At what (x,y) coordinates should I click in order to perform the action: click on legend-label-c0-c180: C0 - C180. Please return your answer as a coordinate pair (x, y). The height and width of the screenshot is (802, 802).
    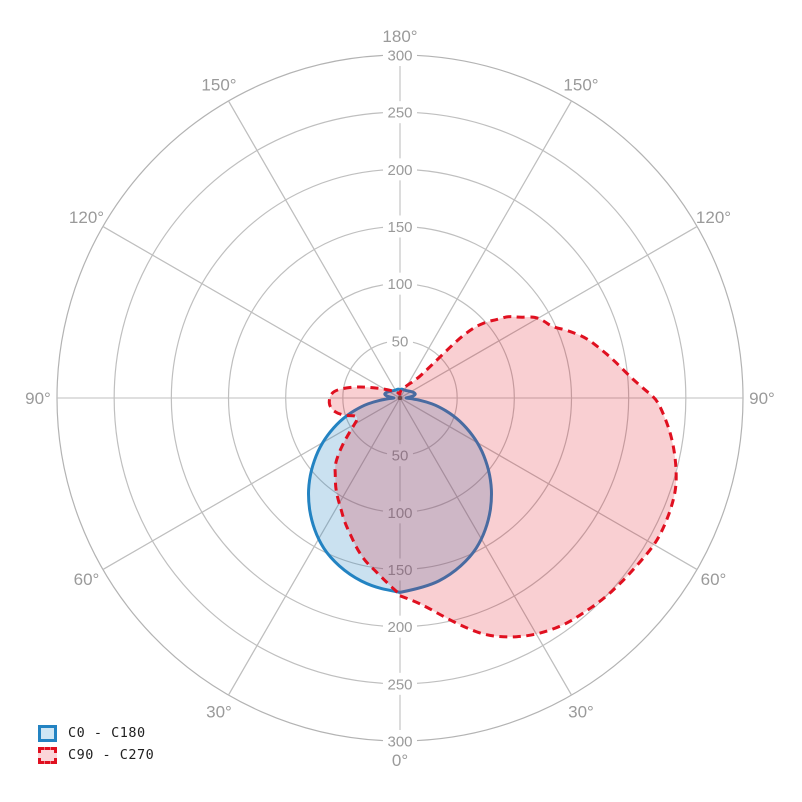
    Looking at the image, I should click on (107, 733).